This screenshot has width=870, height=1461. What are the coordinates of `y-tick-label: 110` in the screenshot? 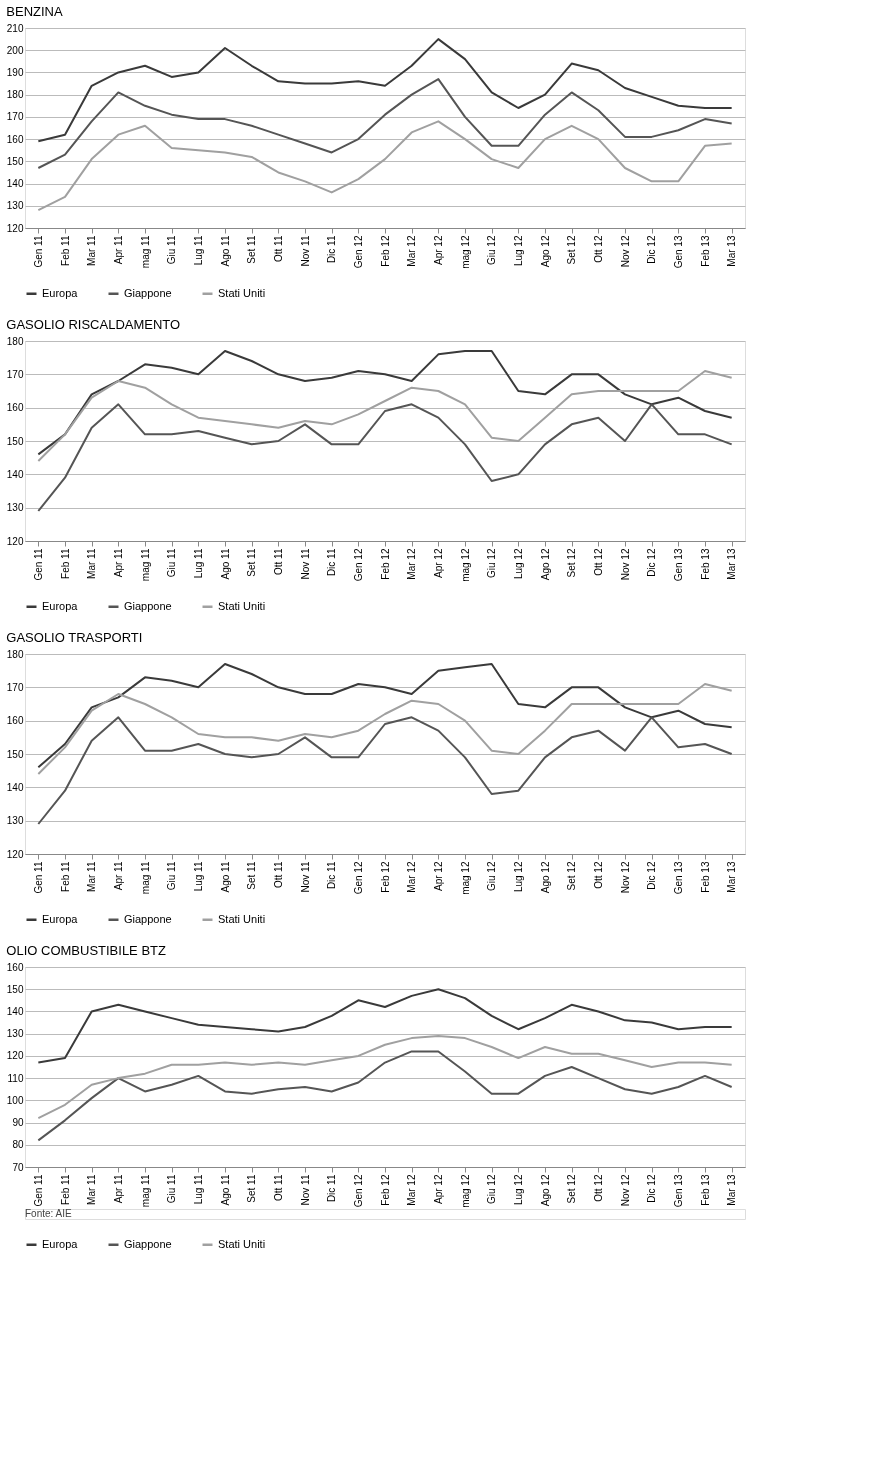 It's located at (15, 1078).